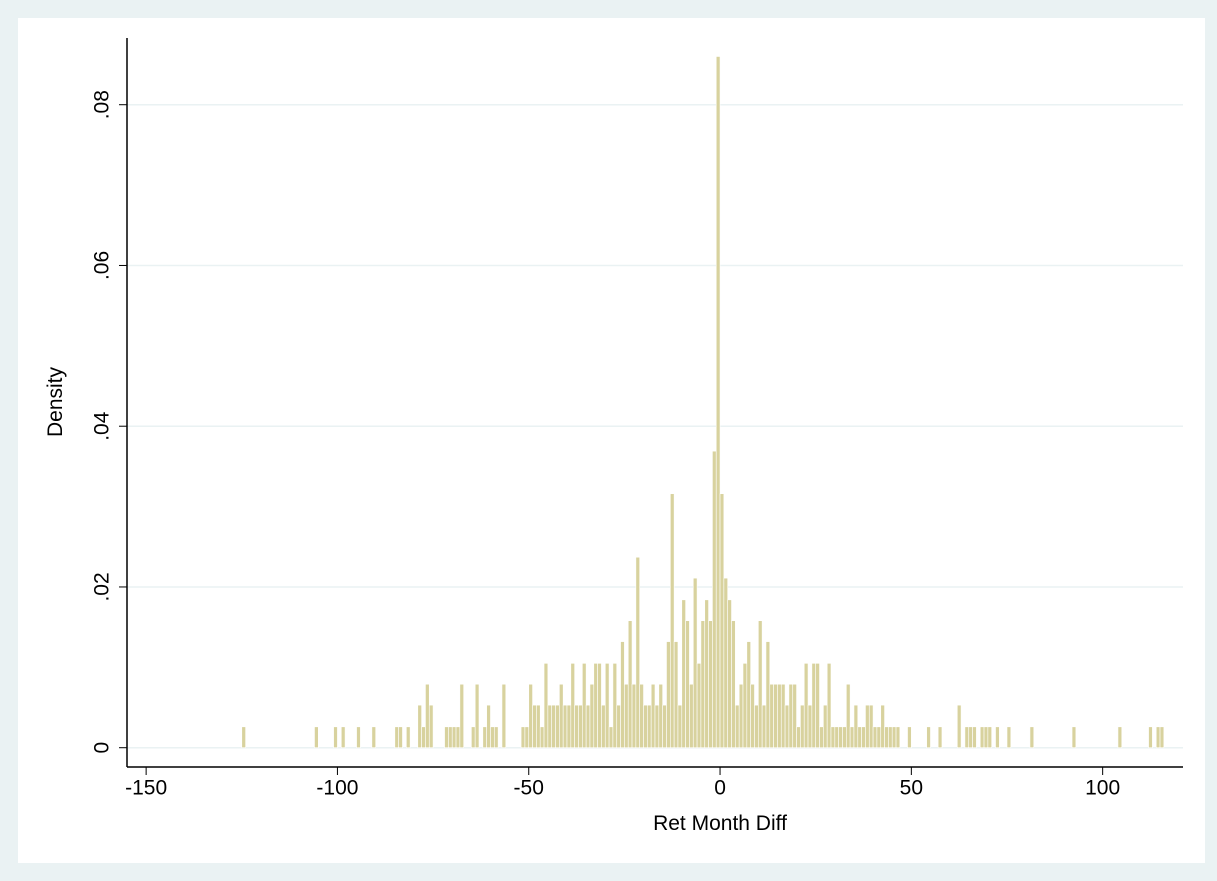 This screenshot has height=881, width=1217. Describe the element at coordinates (102, 748) in the screenshot. I see `y-tick-label: 0` at that location.